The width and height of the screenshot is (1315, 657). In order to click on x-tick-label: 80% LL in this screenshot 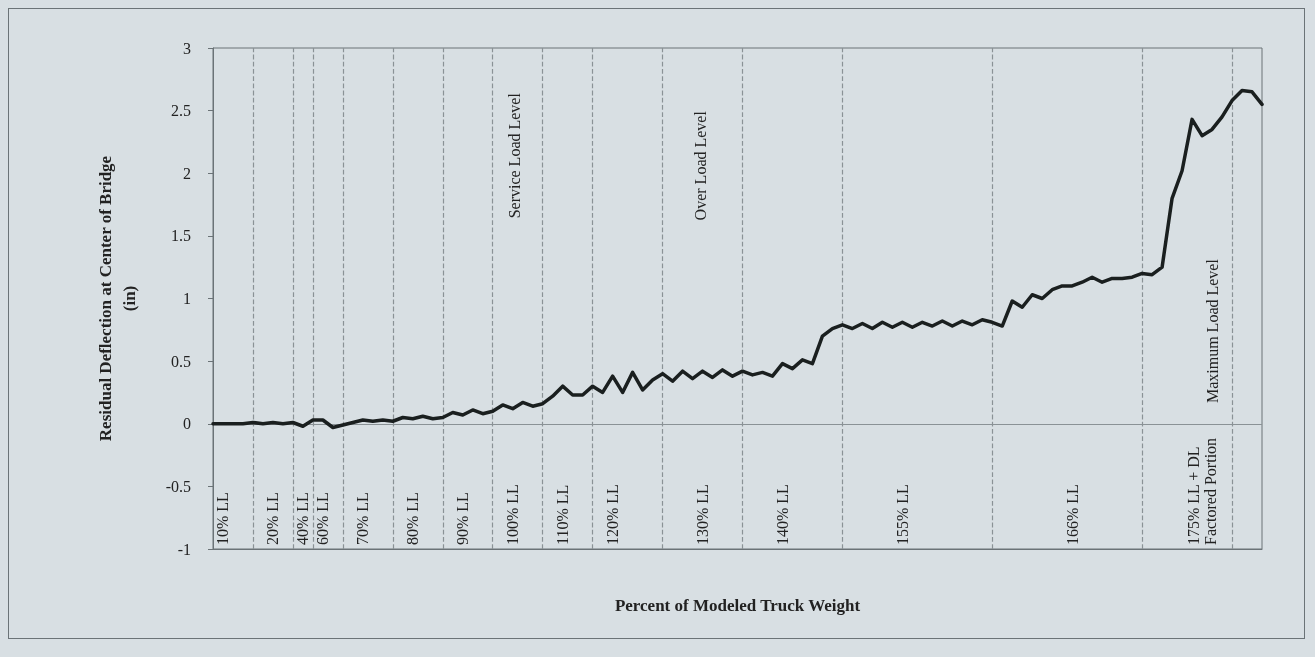, I will do `click(413, 518)`.